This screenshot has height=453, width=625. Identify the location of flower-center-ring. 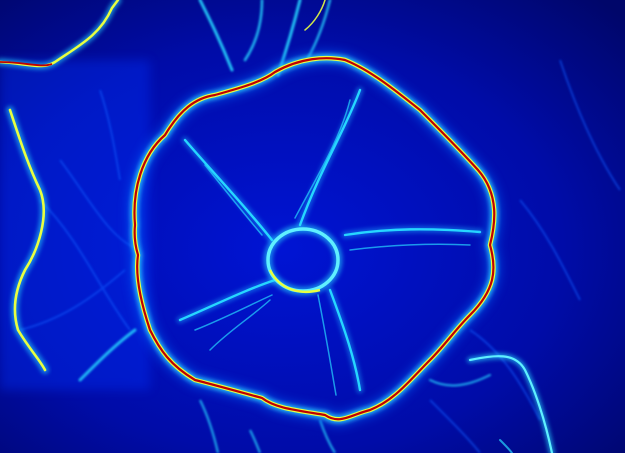
(303, 260).